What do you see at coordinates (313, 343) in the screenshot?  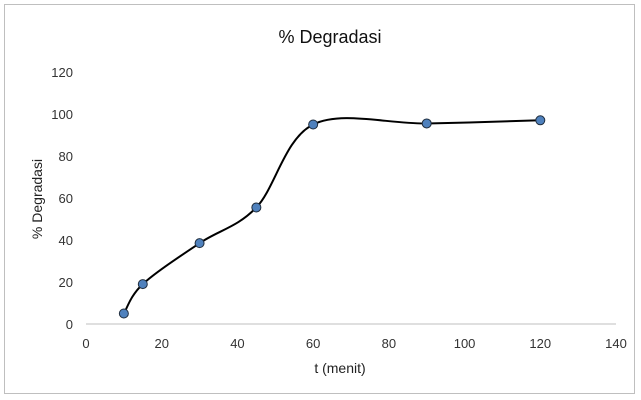 I see `x-tick-label: 60` at bounding box center [313, 343].